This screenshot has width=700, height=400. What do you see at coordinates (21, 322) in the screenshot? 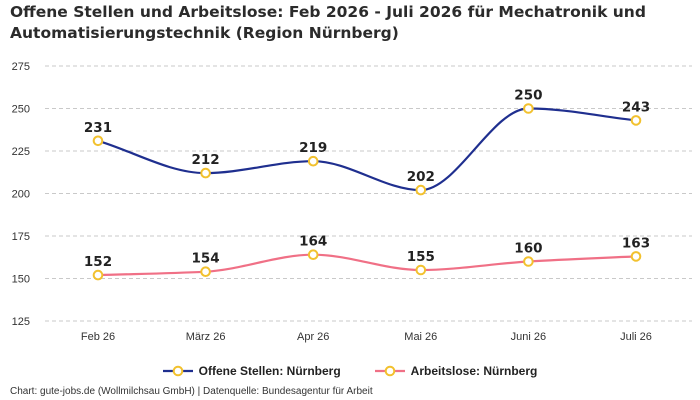
I see `y-tick-label-125: 125` at bounding box center [21, 322].